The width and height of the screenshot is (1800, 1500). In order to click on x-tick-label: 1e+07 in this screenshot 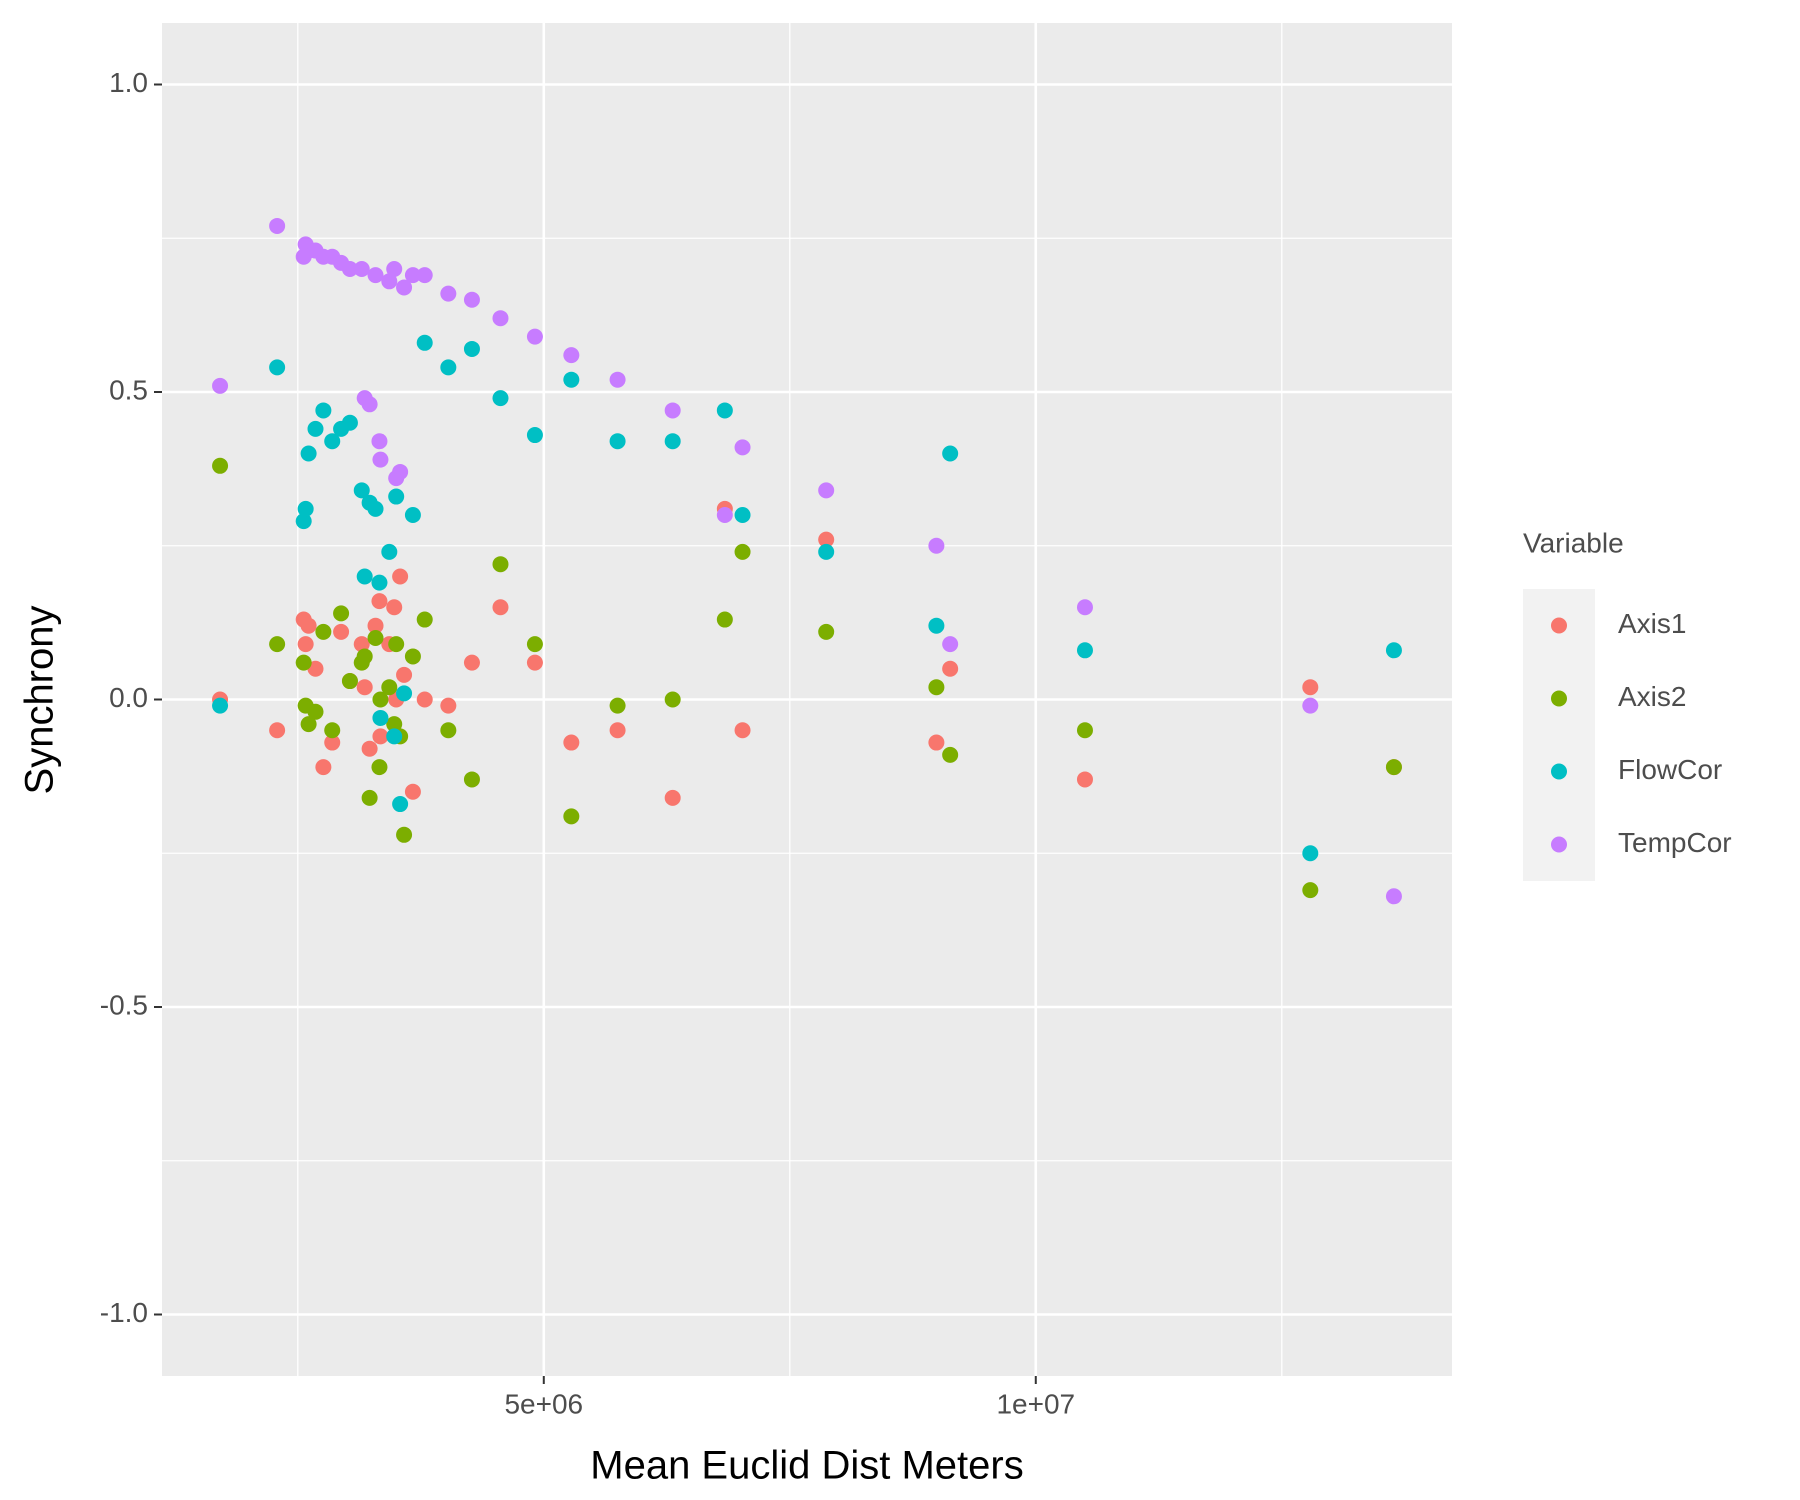, I will do `click(1035, 1403)`.